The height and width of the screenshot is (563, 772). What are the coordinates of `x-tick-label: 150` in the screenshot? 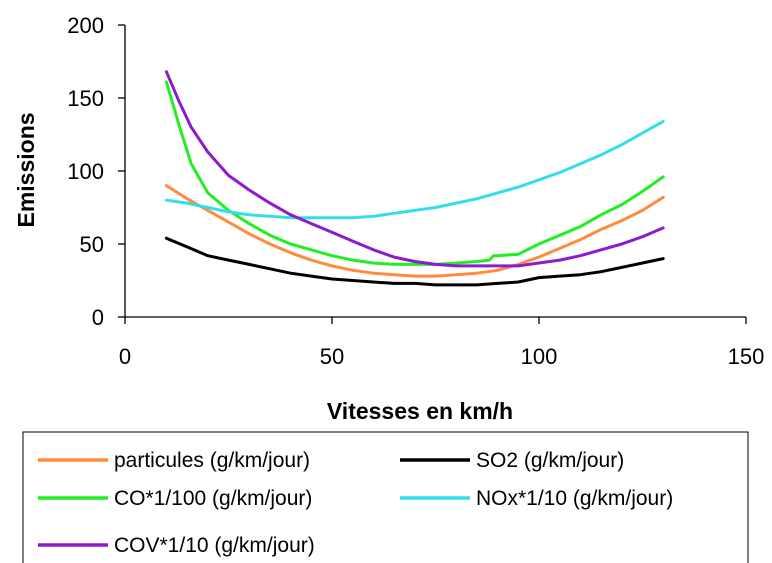 It's located at (746, 356).